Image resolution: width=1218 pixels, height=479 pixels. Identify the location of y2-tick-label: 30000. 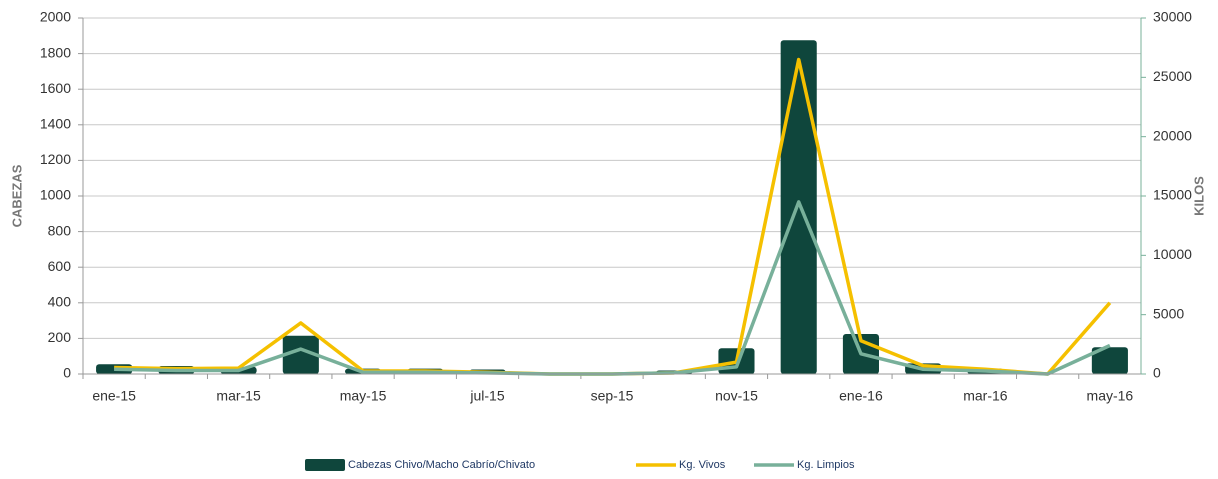
(1172, 17).